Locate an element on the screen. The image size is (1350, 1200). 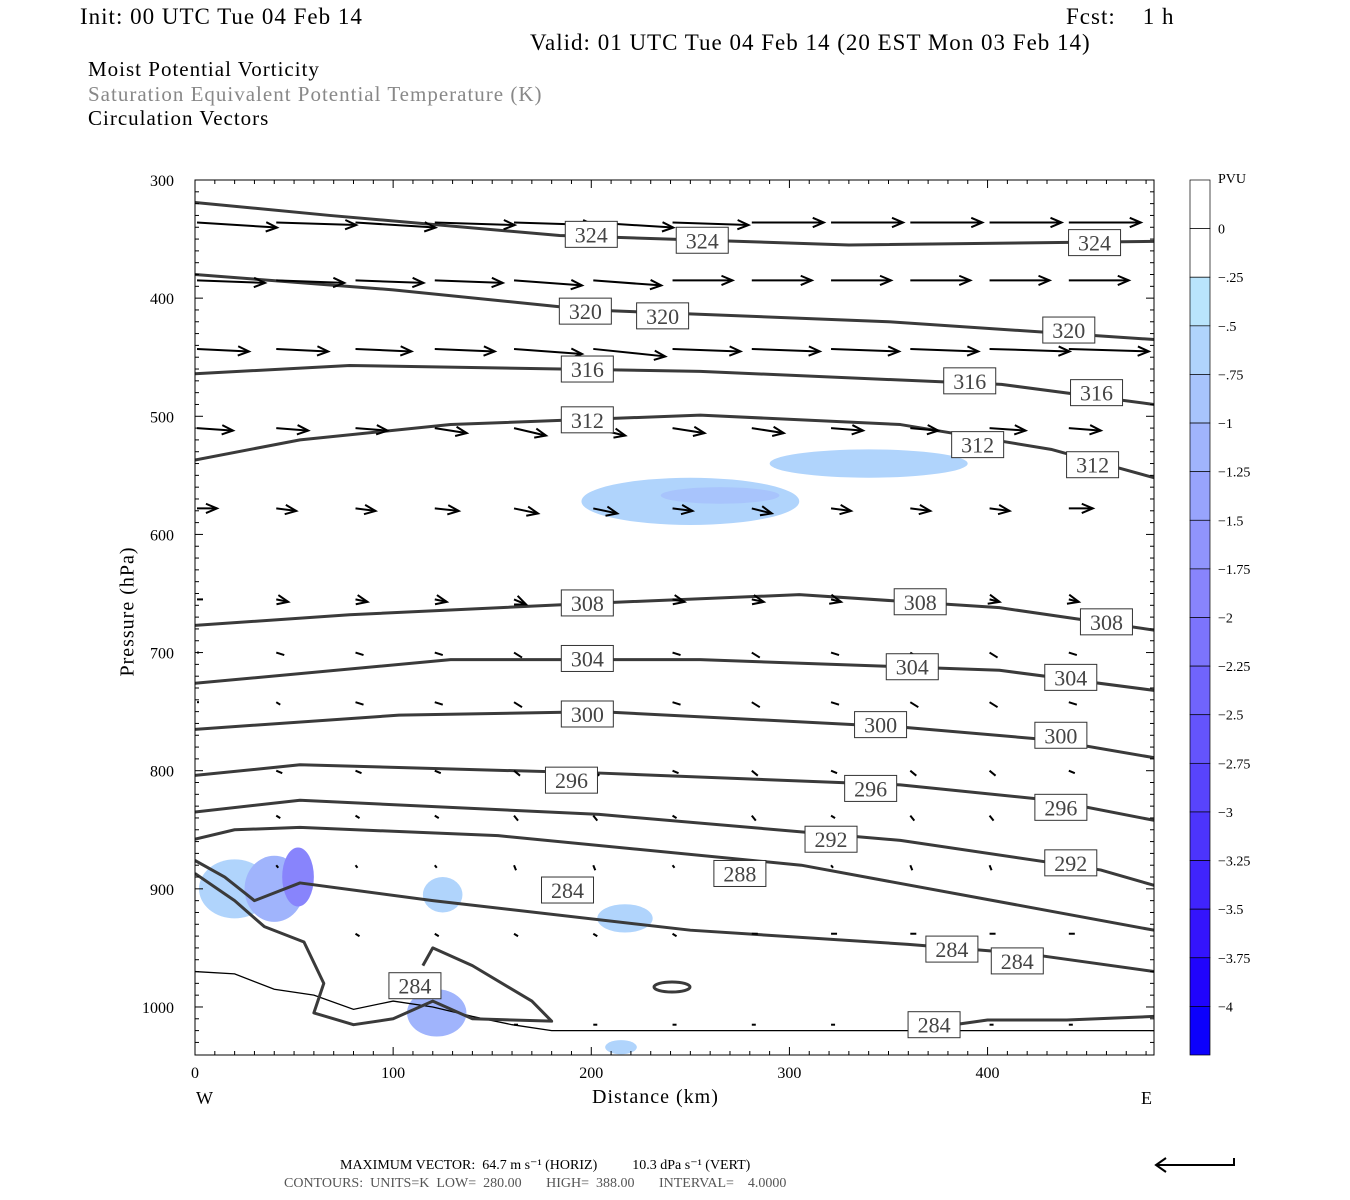
colorbar-label: −1.75 is located at coordinates (1234, 570).